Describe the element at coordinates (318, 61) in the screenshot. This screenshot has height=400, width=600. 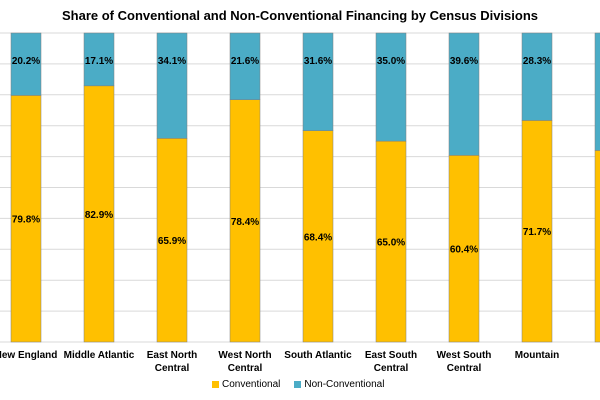
I see `data-label: 31.6%` at that location.